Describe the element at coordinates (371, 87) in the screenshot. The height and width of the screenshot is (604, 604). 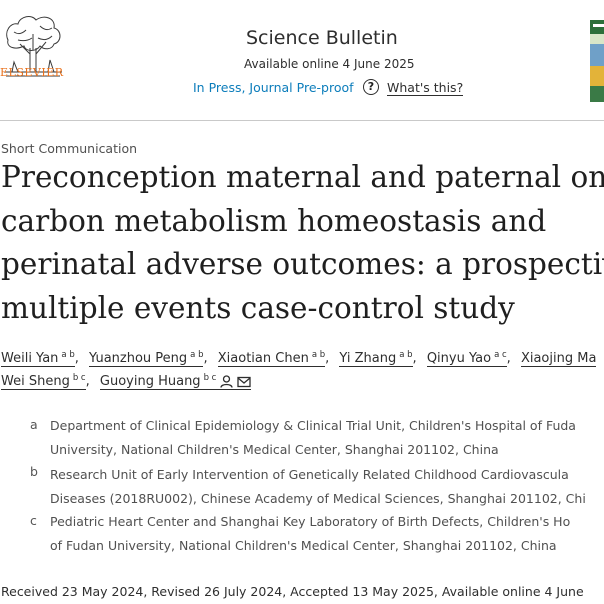
I see `question-circle-icon: ?` at that location.